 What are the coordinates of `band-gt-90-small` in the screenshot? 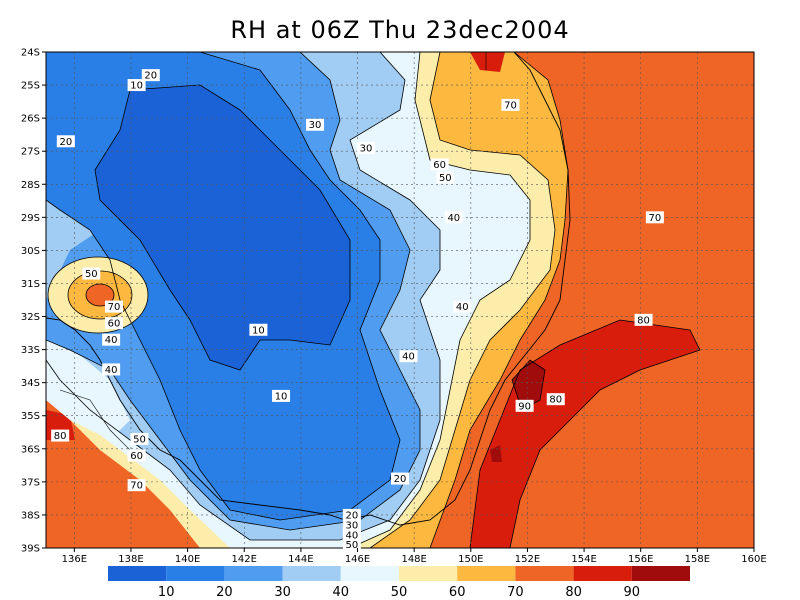 It's located at (496, 453).